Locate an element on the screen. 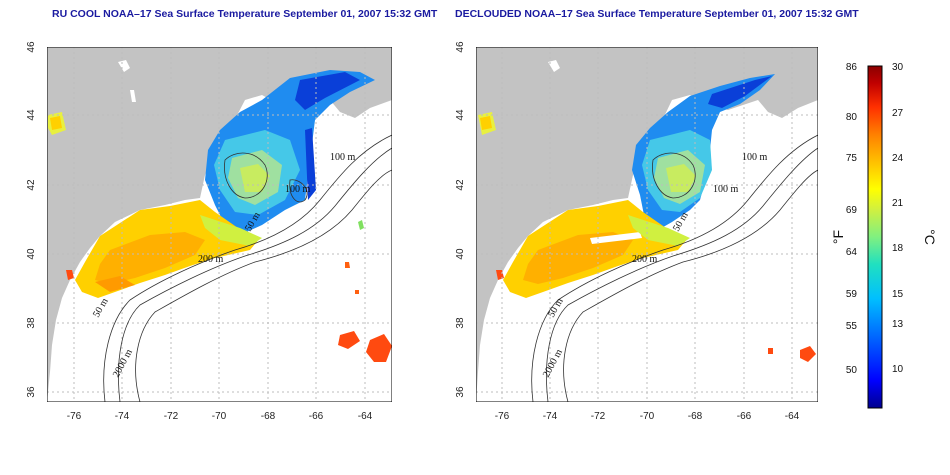  colorbar-f-label: 55 is located at coordinates (852, 326).